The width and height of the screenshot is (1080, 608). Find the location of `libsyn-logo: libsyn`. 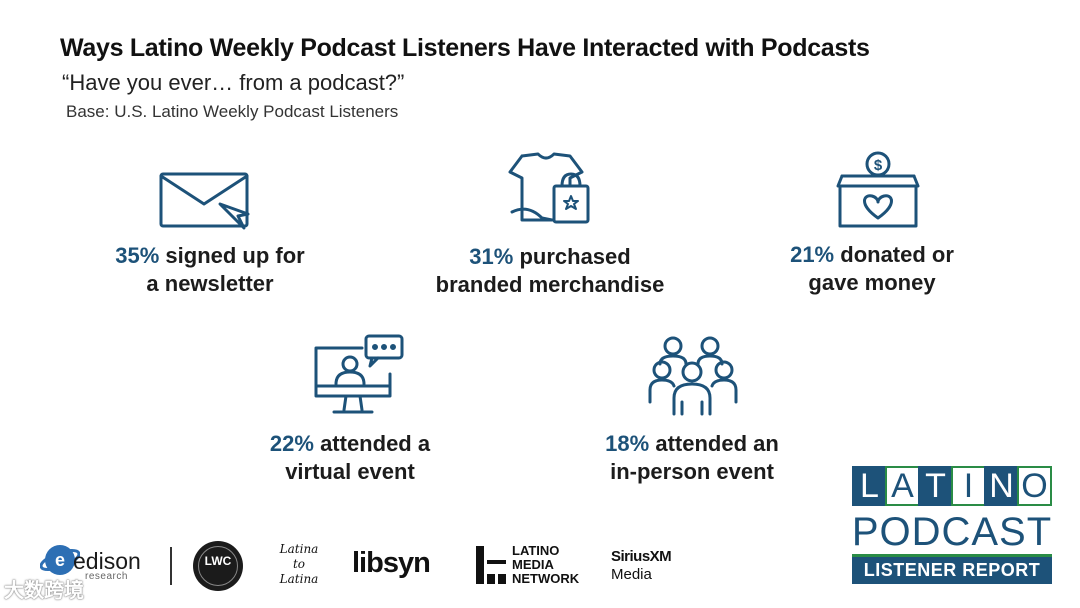

libsyn-logo: libsyn is located at coordinates (391, 563).